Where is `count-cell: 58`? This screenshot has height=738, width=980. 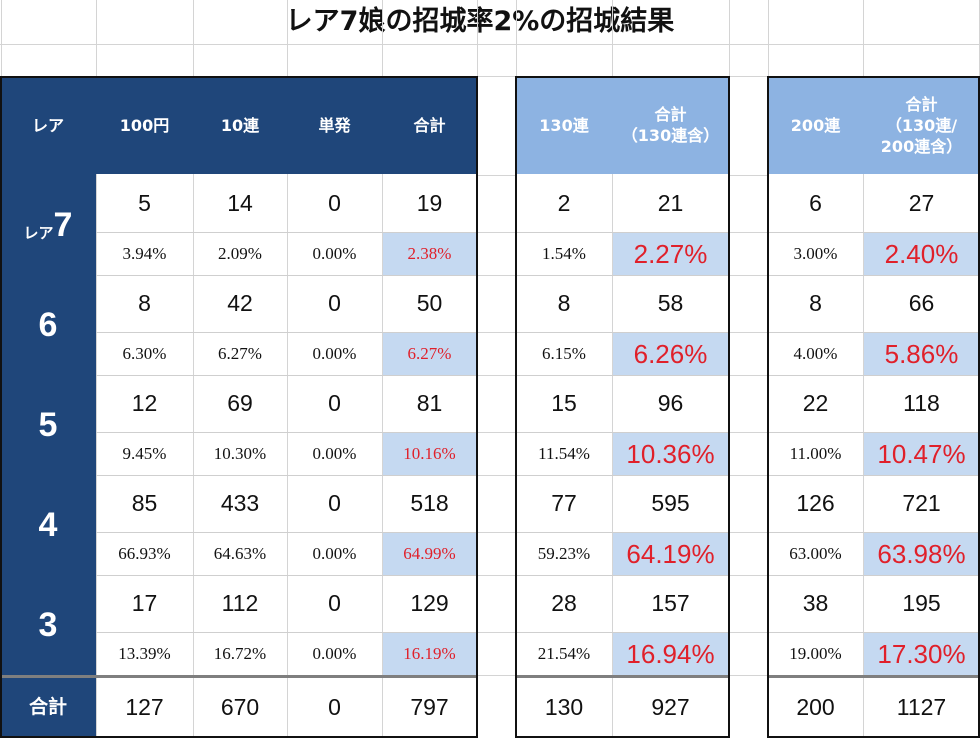 count-cell: 58 is located at coordinates (670, 303).